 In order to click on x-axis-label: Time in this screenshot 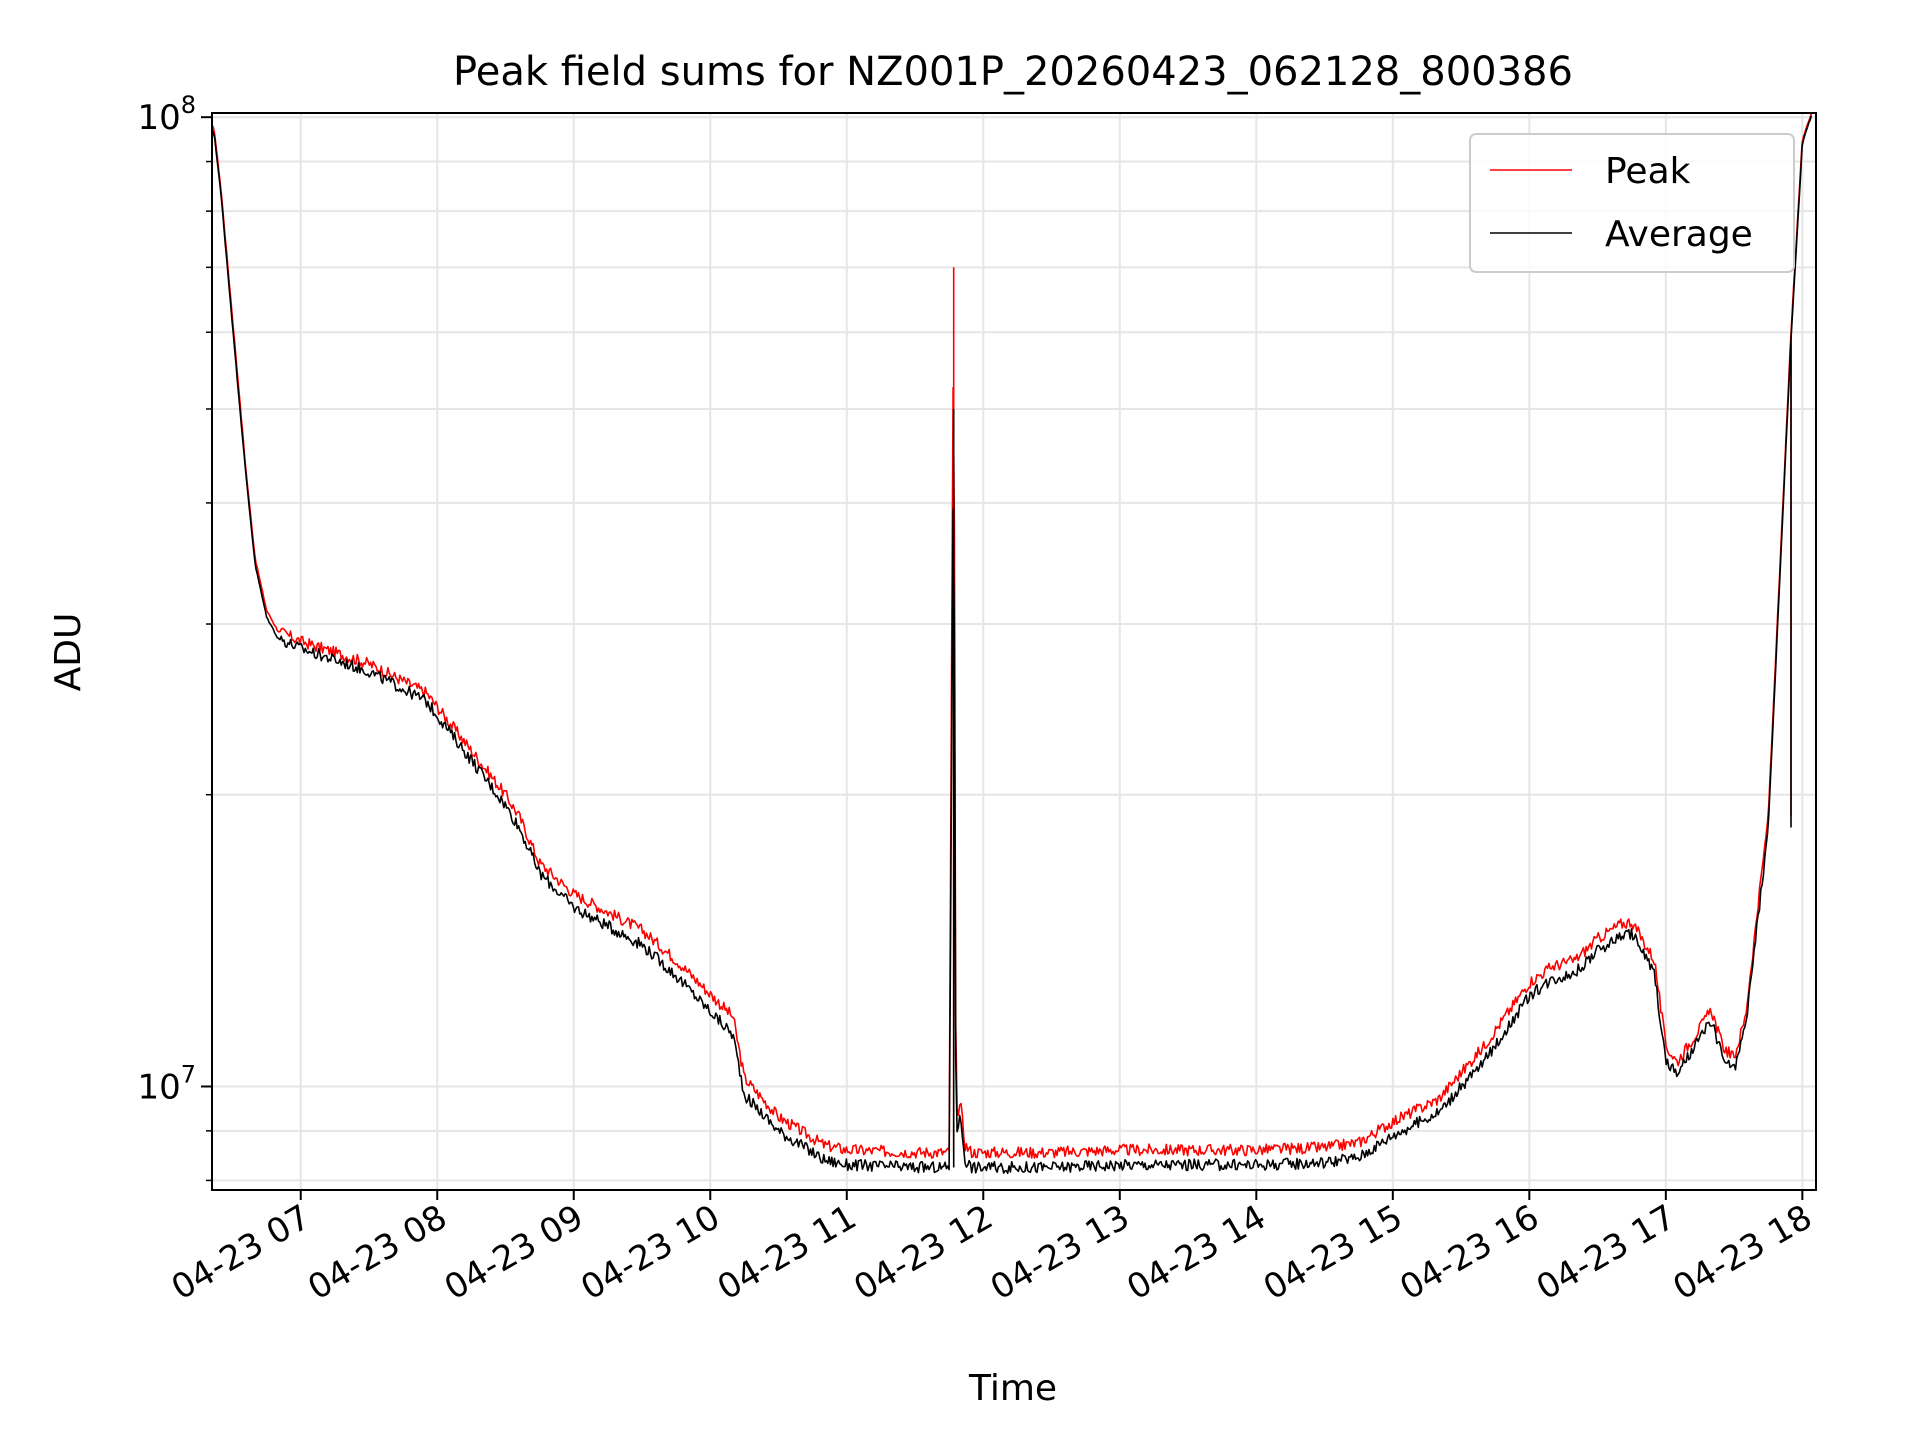, I will do `click(1012, 1388)`.